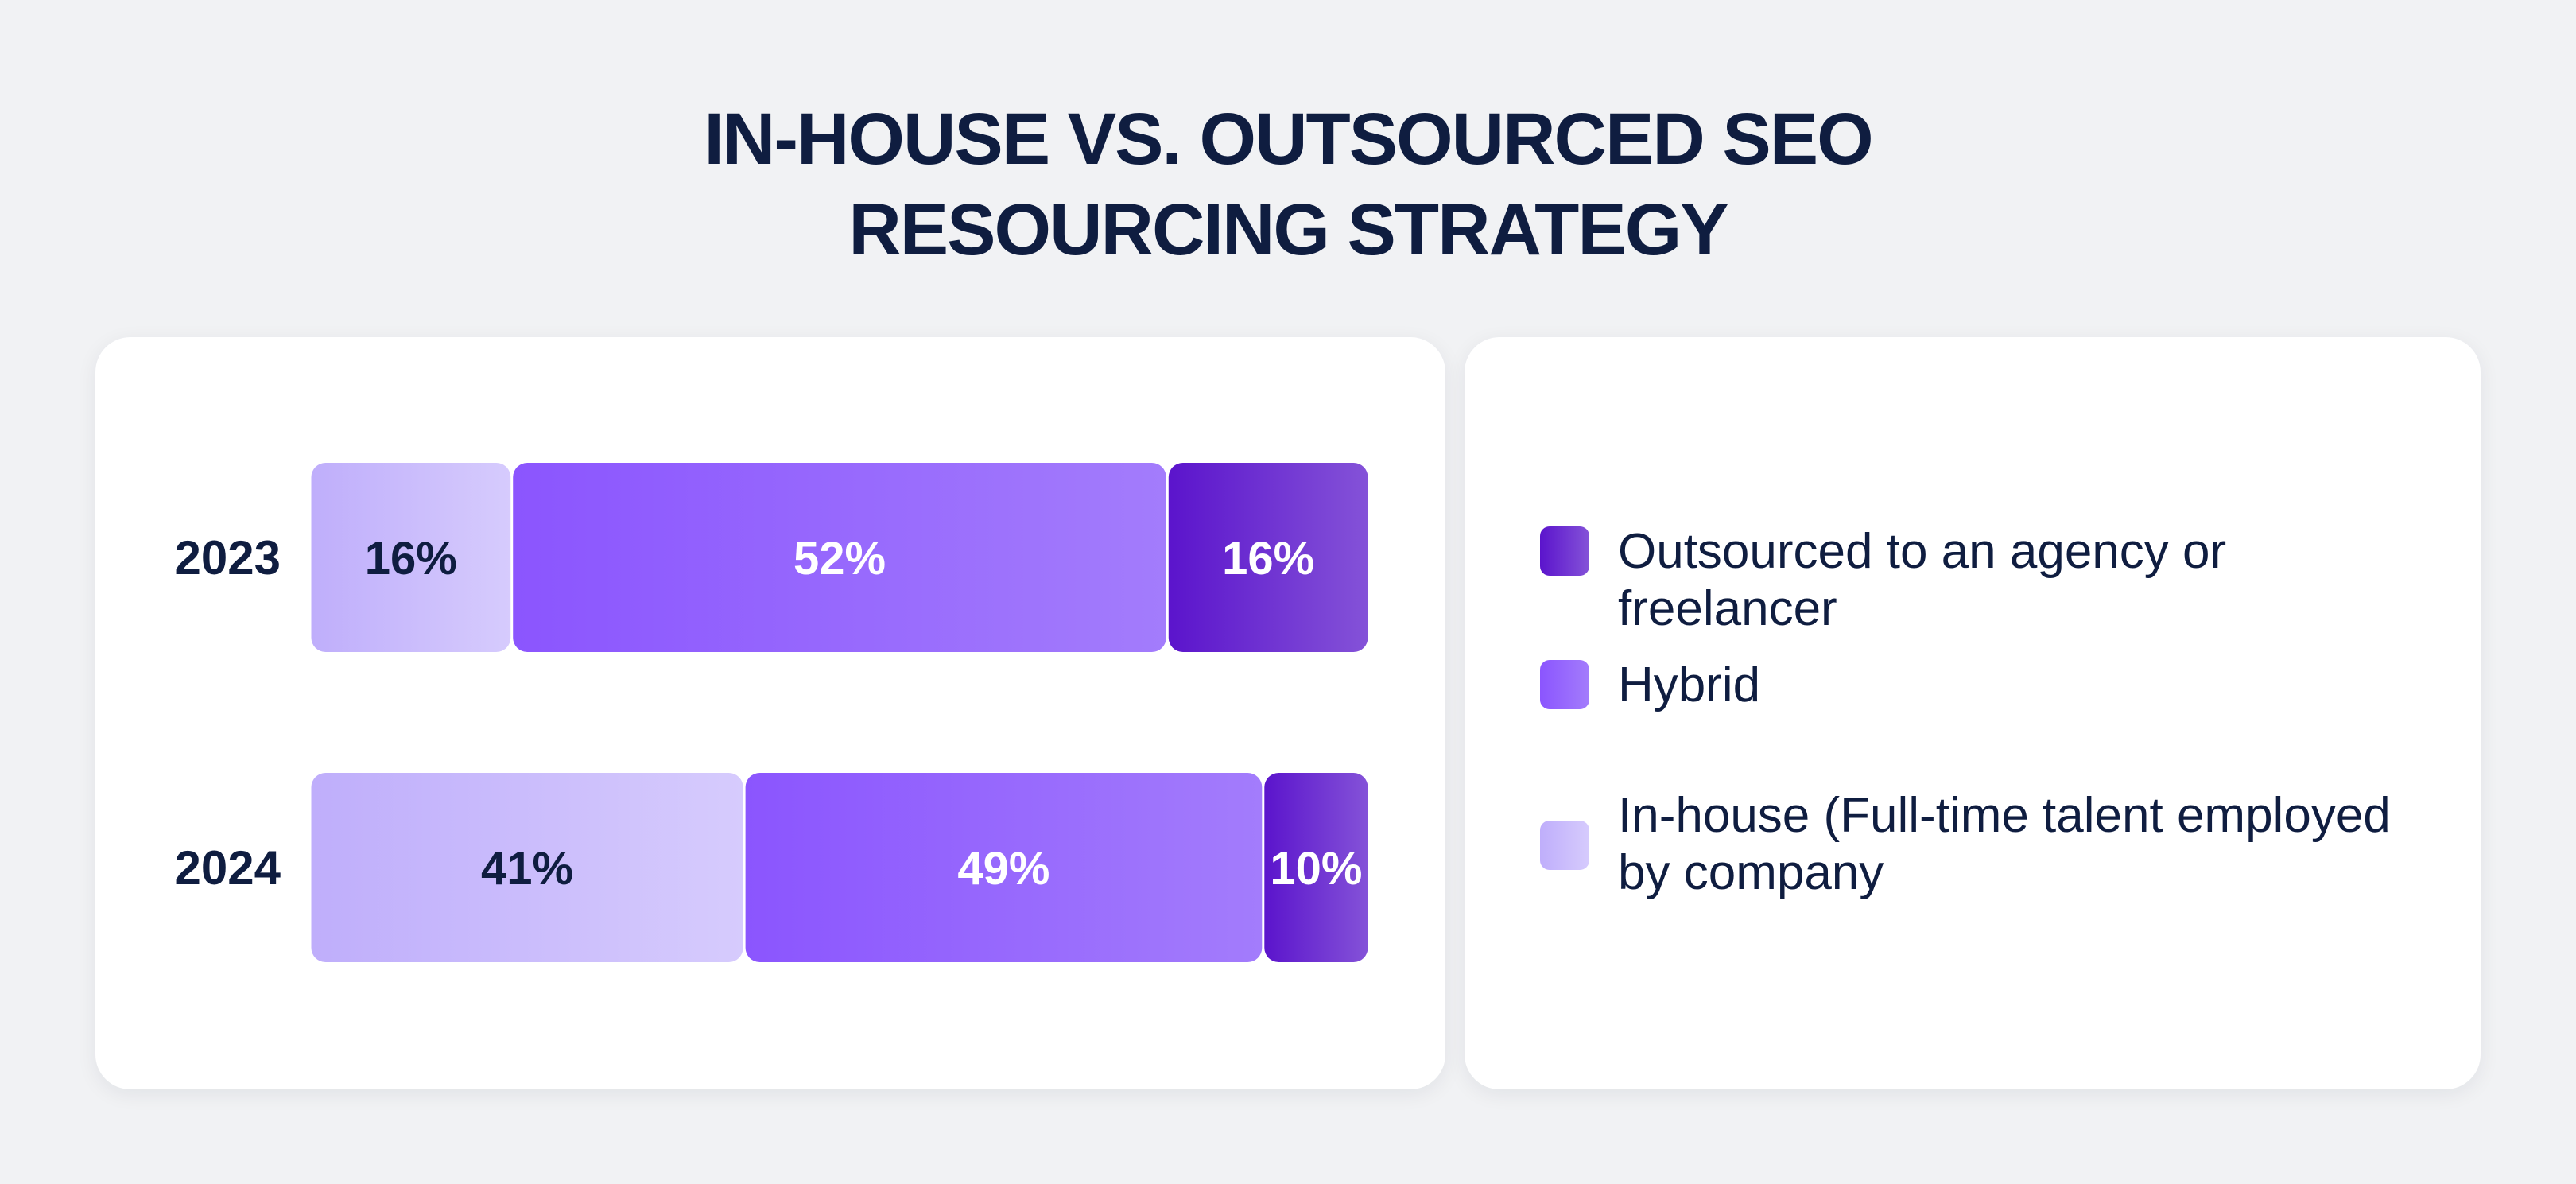 The image size is (2576, 1184). I want to click on bar-inhouse-2024, so click(527, 867).